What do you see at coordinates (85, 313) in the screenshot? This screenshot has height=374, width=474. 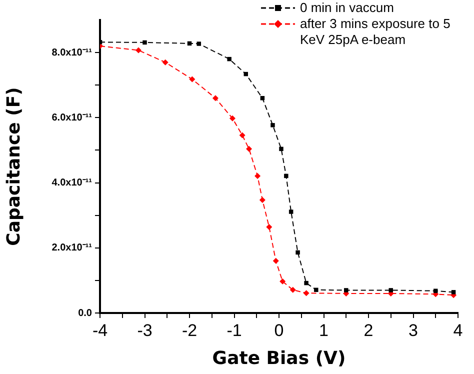 I see `y-tick-label: 0.0` at bounding box center [85, 313].